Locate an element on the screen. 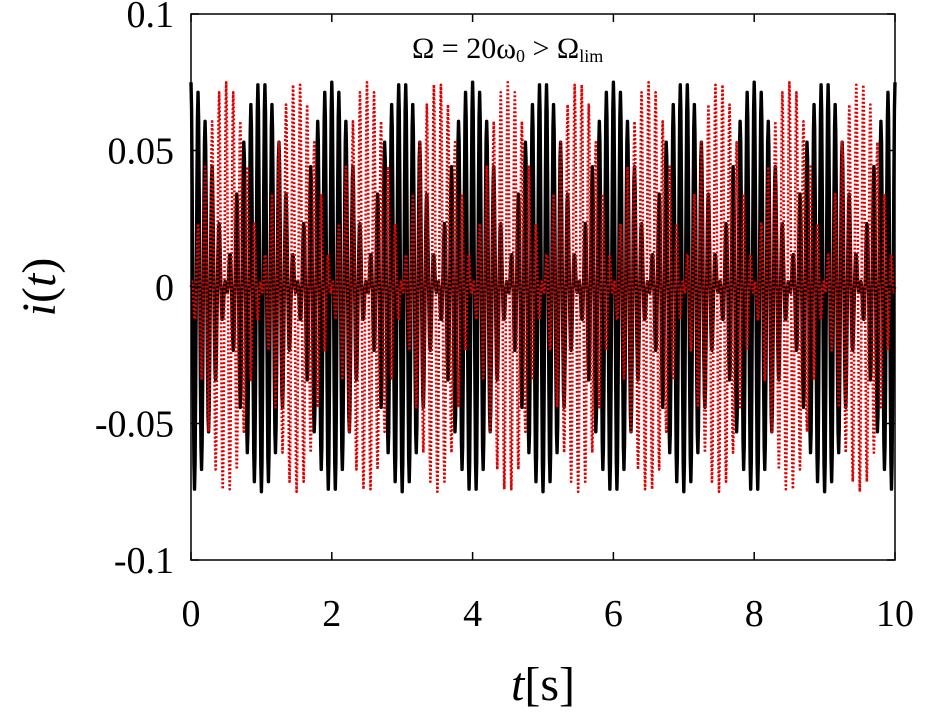 Image resolution: width=928 pixels, height=712 pixels. y-axis-label-close: ) is located at coordinates (39, 266).